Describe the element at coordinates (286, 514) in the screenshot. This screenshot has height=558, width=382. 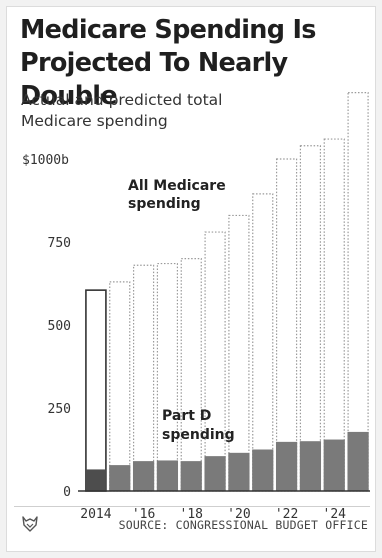
I see `x-tick-label: '22` at that location.